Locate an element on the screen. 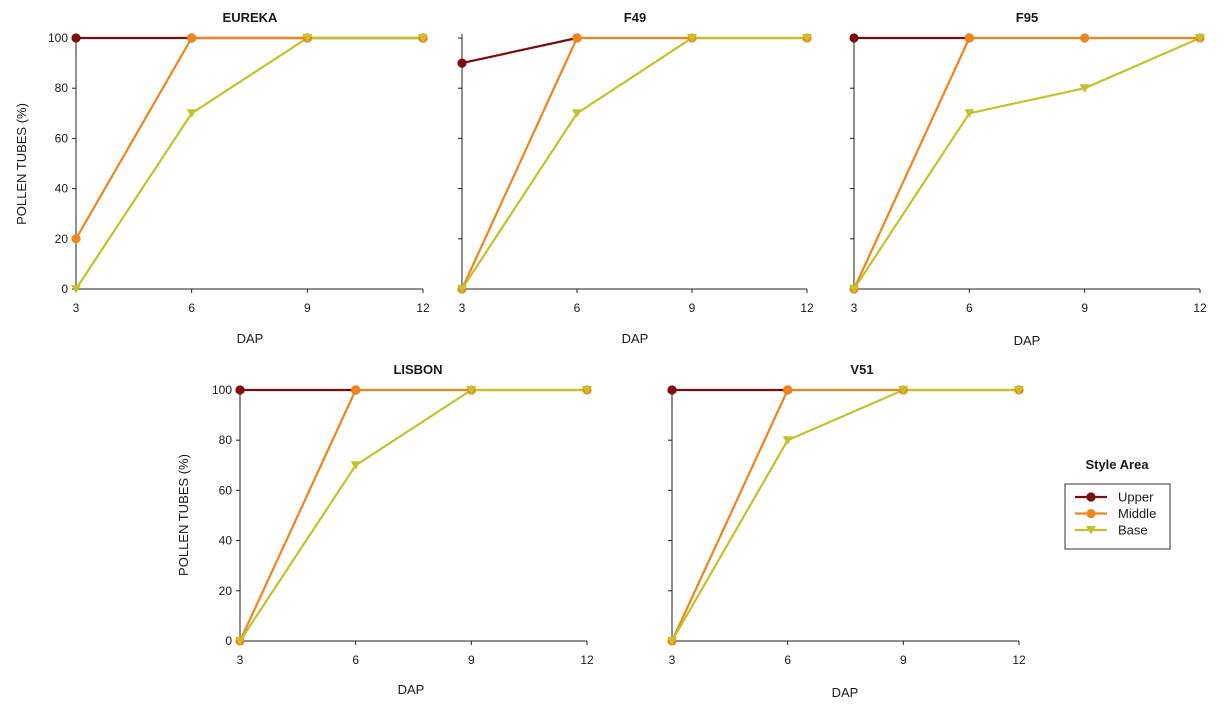 This screenshot has height=712, width=1227. legend-label-upper: Upper is located at coordinates (1136, 497).